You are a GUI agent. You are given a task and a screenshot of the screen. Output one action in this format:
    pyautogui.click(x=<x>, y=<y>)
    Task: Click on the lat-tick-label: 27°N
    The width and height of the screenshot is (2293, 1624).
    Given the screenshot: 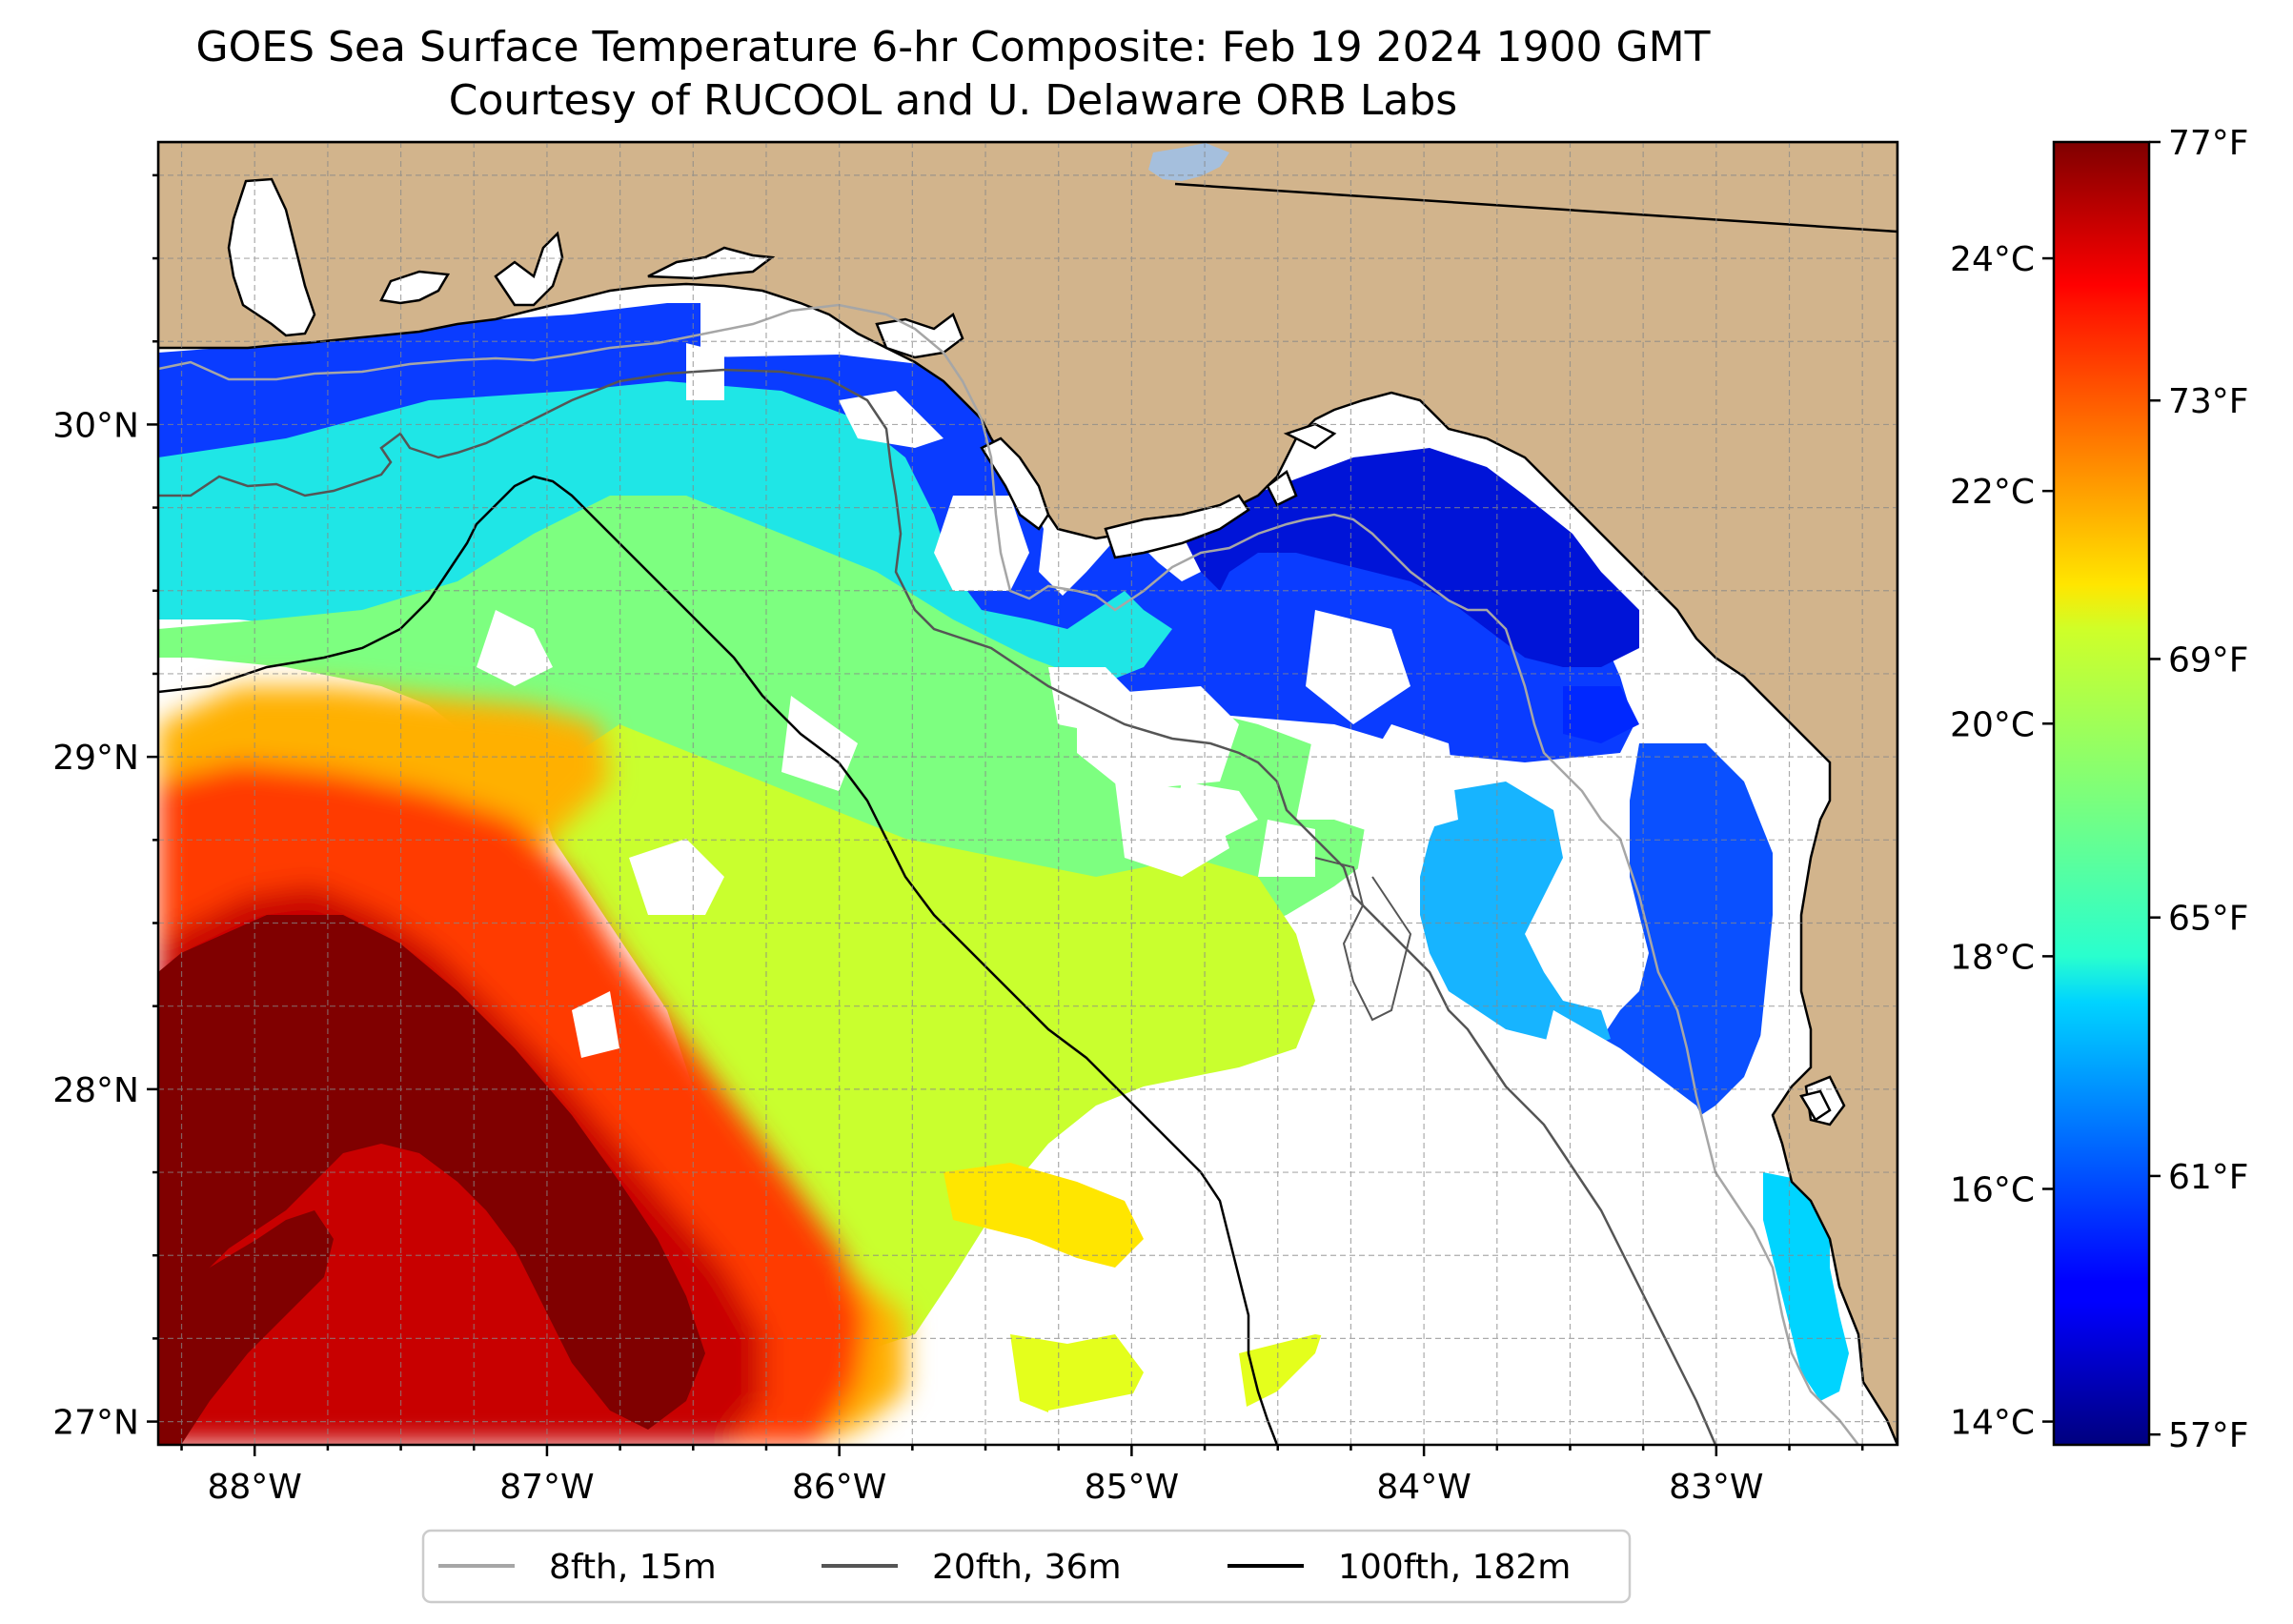 What is the action you would take?
    pyautogui.click(x=96, y=1423)
    